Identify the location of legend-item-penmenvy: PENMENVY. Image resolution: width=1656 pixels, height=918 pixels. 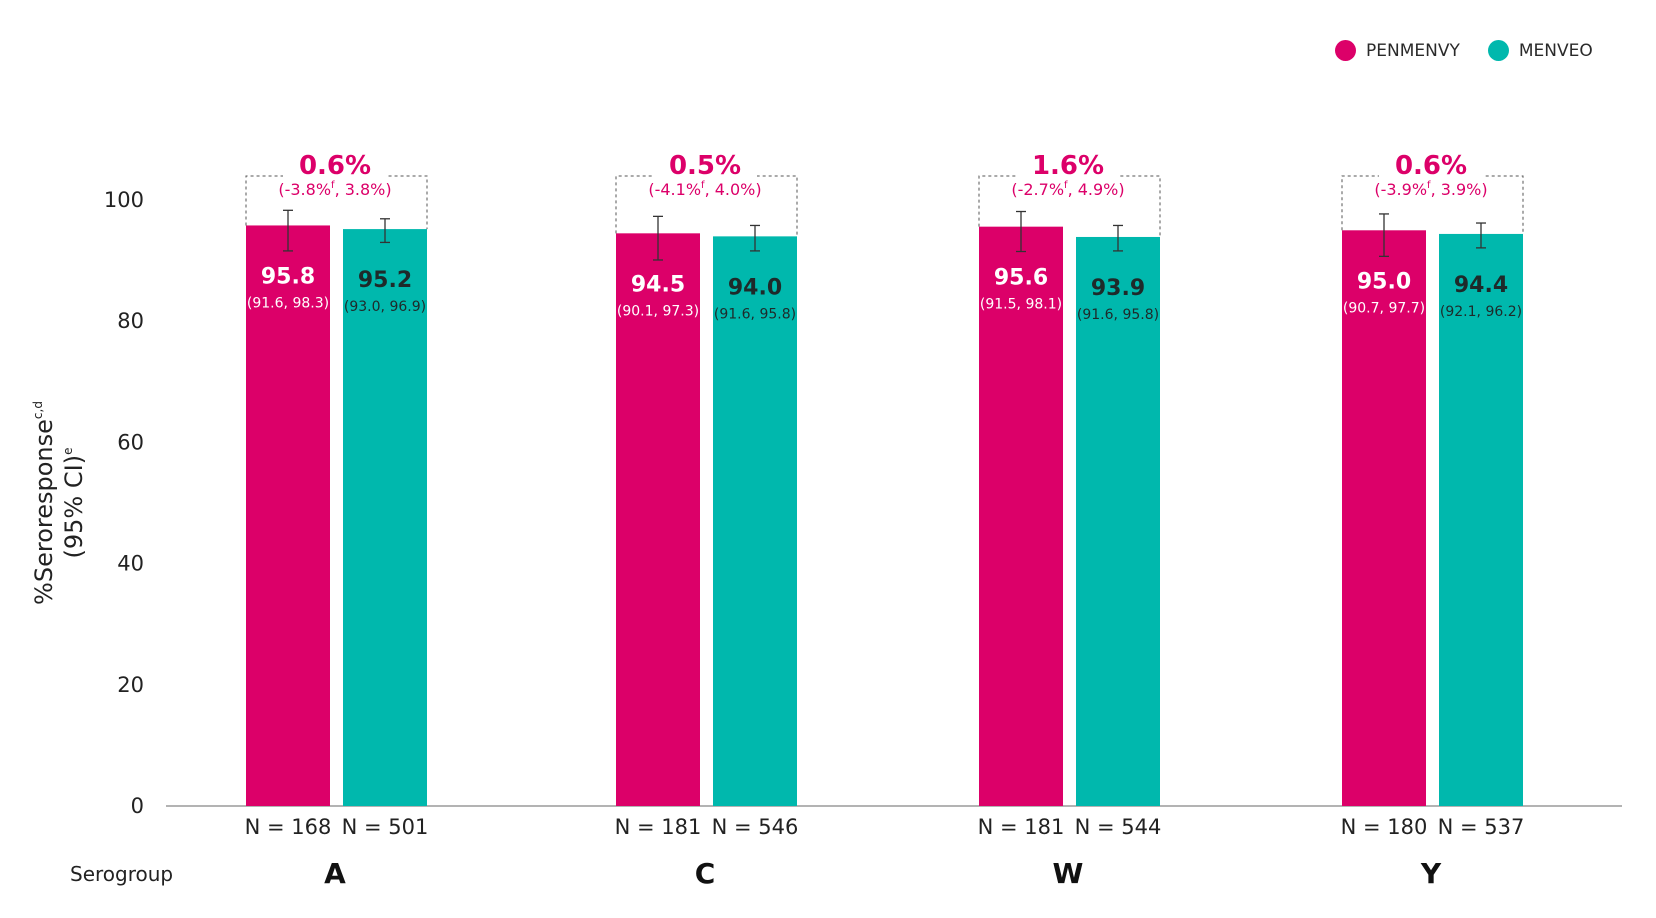
(1397, 50).